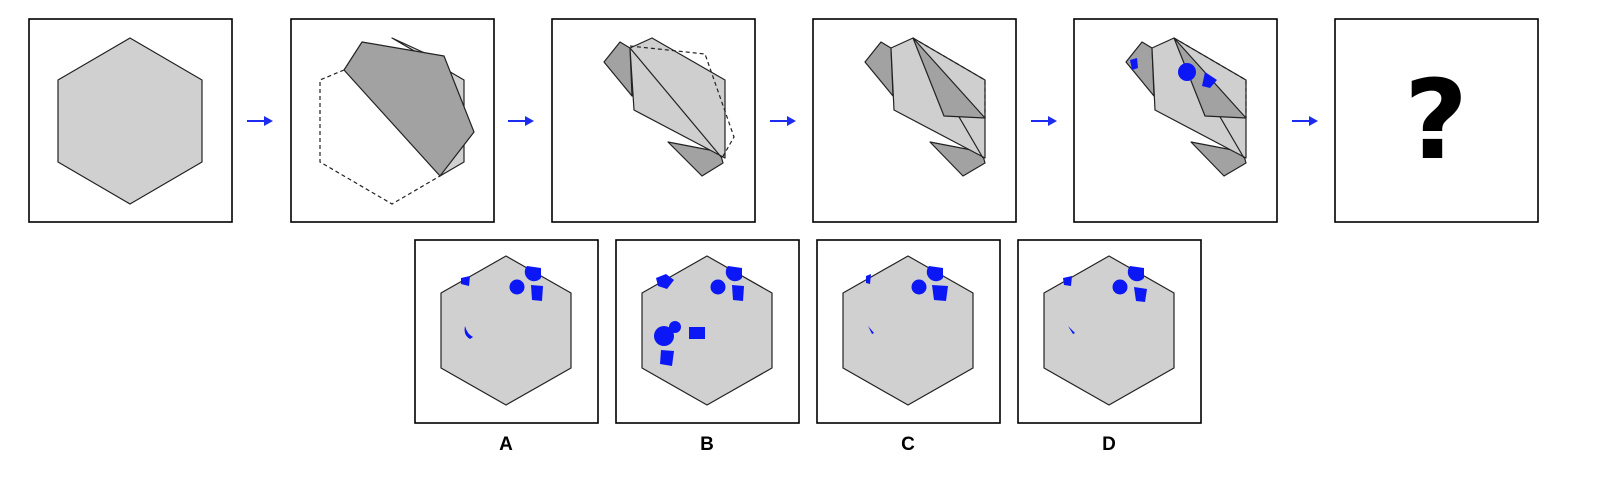  Describe the element at coordinates (738, 293) in the screenshot. I see `option-b-square-mark` at that location.